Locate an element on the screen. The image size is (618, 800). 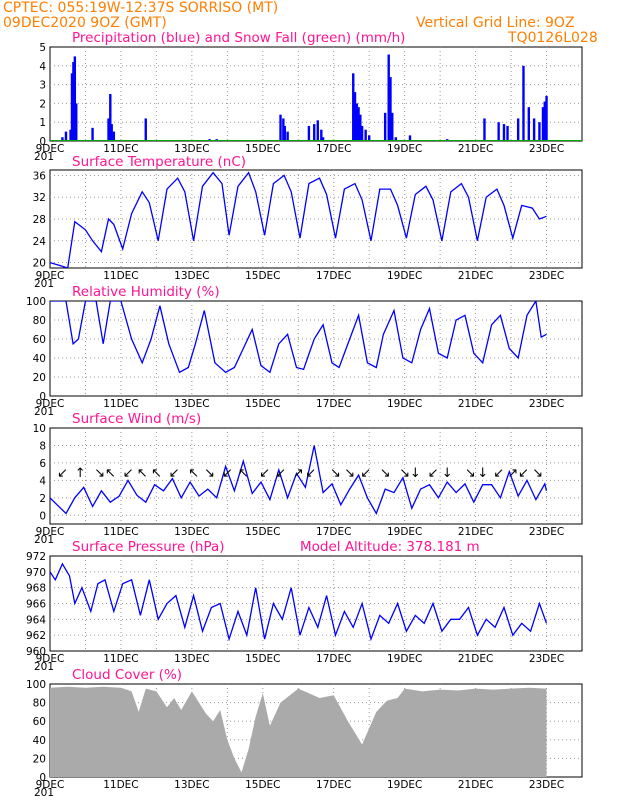
y-tick-label: 966 is located at coordinates (36, 605).